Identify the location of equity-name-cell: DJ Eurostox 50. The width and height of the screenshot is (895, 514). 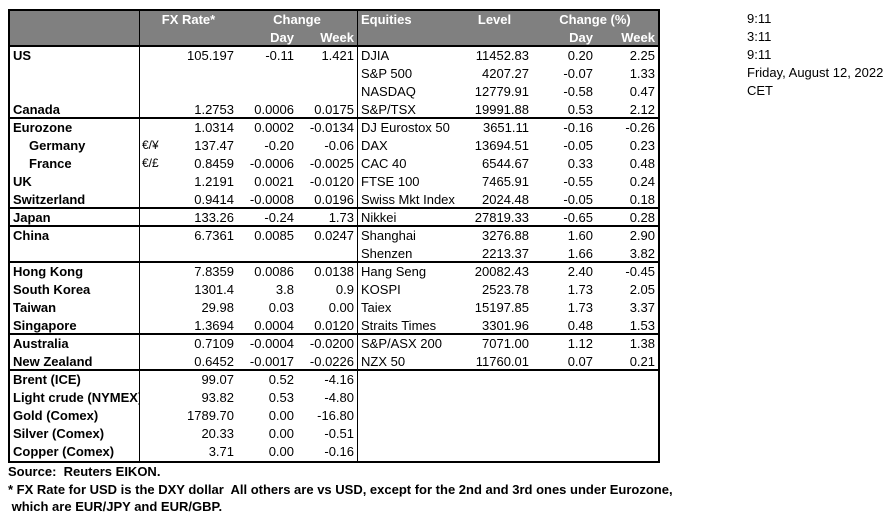
(407, 128).